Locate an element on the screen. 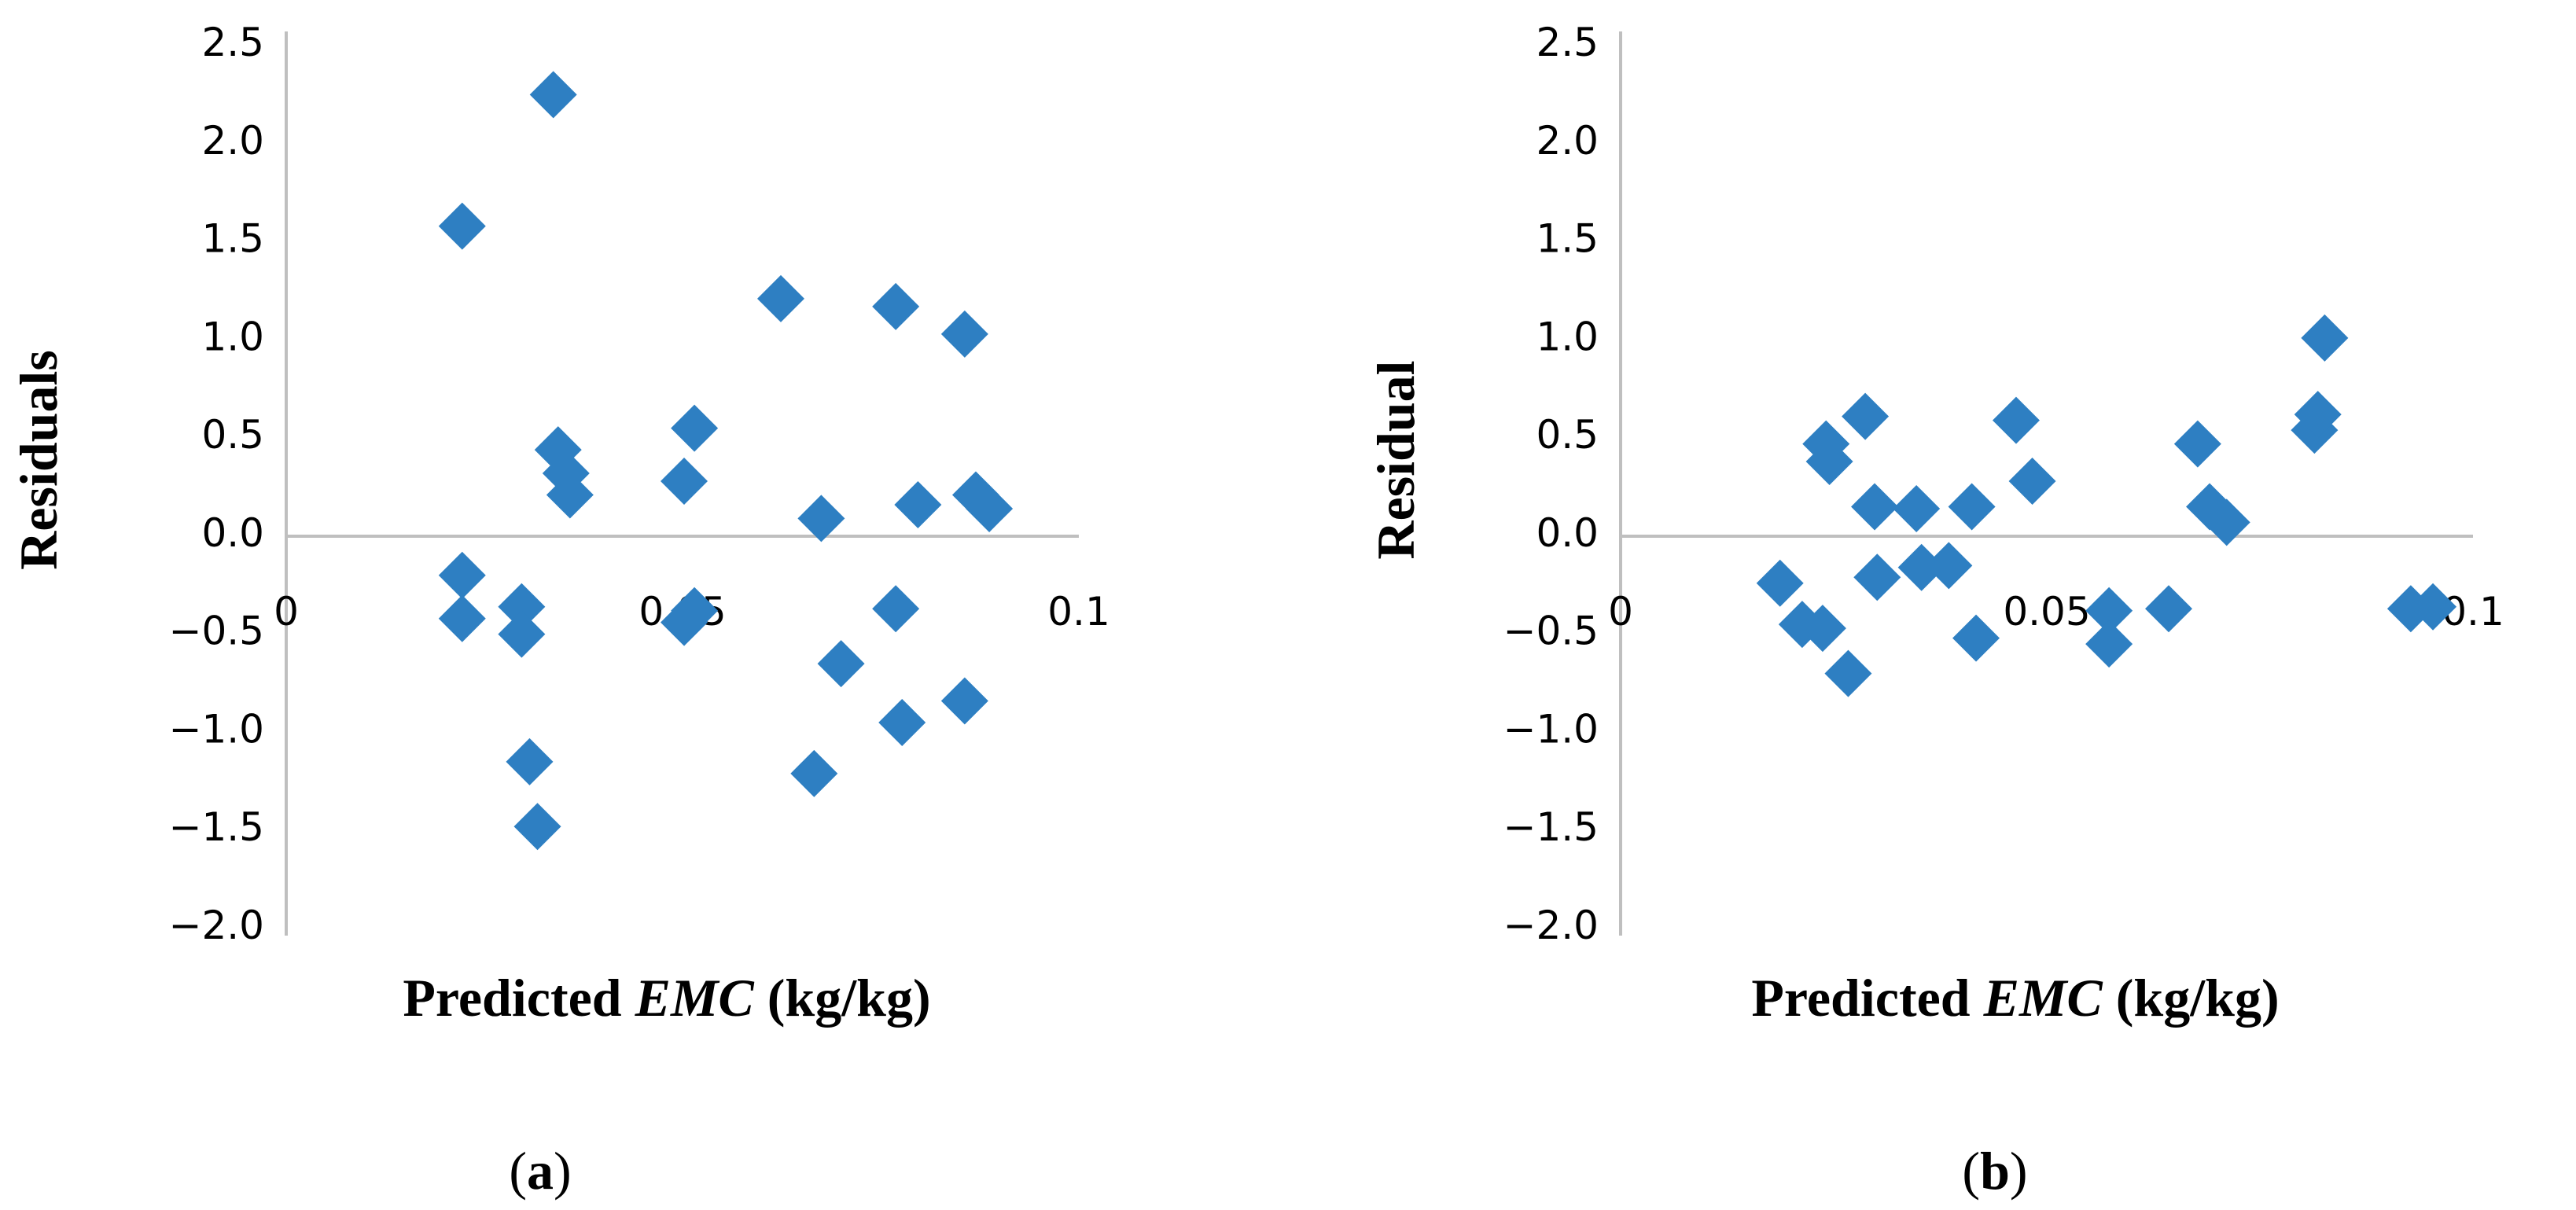 The width and height of the screenshot is (2576, 1210). panel-a-y-ticks: −2.0 −1.5 −1.0 −0.5 0.0 0.5 1.0 1.5 2.0 2.5 is located at coordinates (216, 484).